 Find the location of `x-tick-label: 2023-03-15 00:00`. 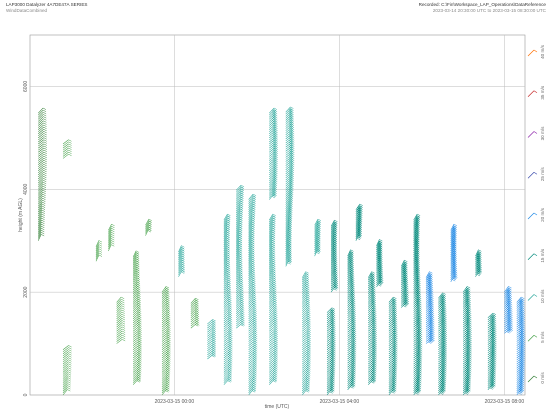

x-tick-label: 2023-03-15 00:00 is located at coordinates (175, 402).